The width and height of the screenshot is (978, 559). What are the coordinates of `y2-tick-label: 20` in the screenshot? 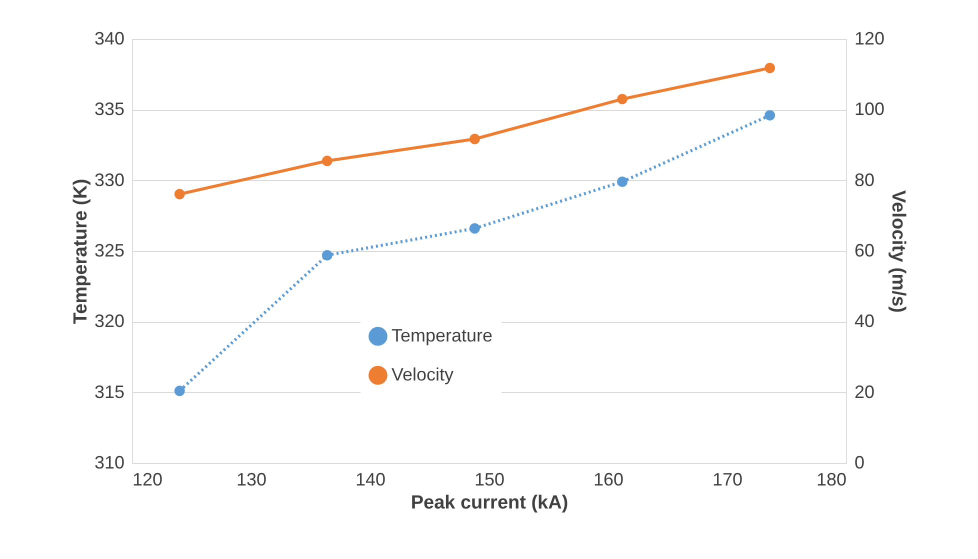 It's located at (864, 392).